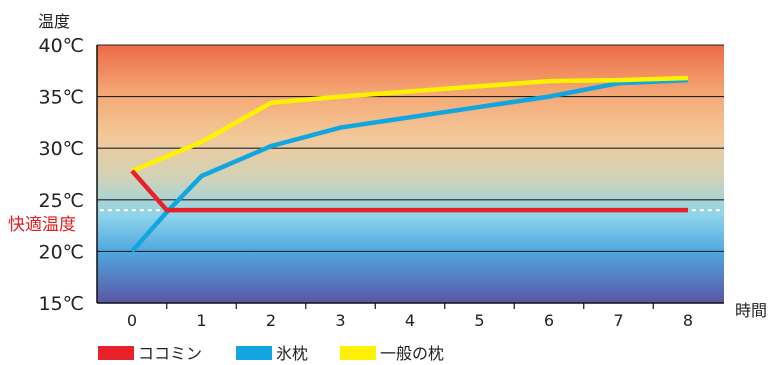 Image resolution: width=778 pixels, height=365 pixels. Describe the element at coordinates (292, 353) in the screenshot. I see `legend-label-ice-pillow: 氷枕` at that location.